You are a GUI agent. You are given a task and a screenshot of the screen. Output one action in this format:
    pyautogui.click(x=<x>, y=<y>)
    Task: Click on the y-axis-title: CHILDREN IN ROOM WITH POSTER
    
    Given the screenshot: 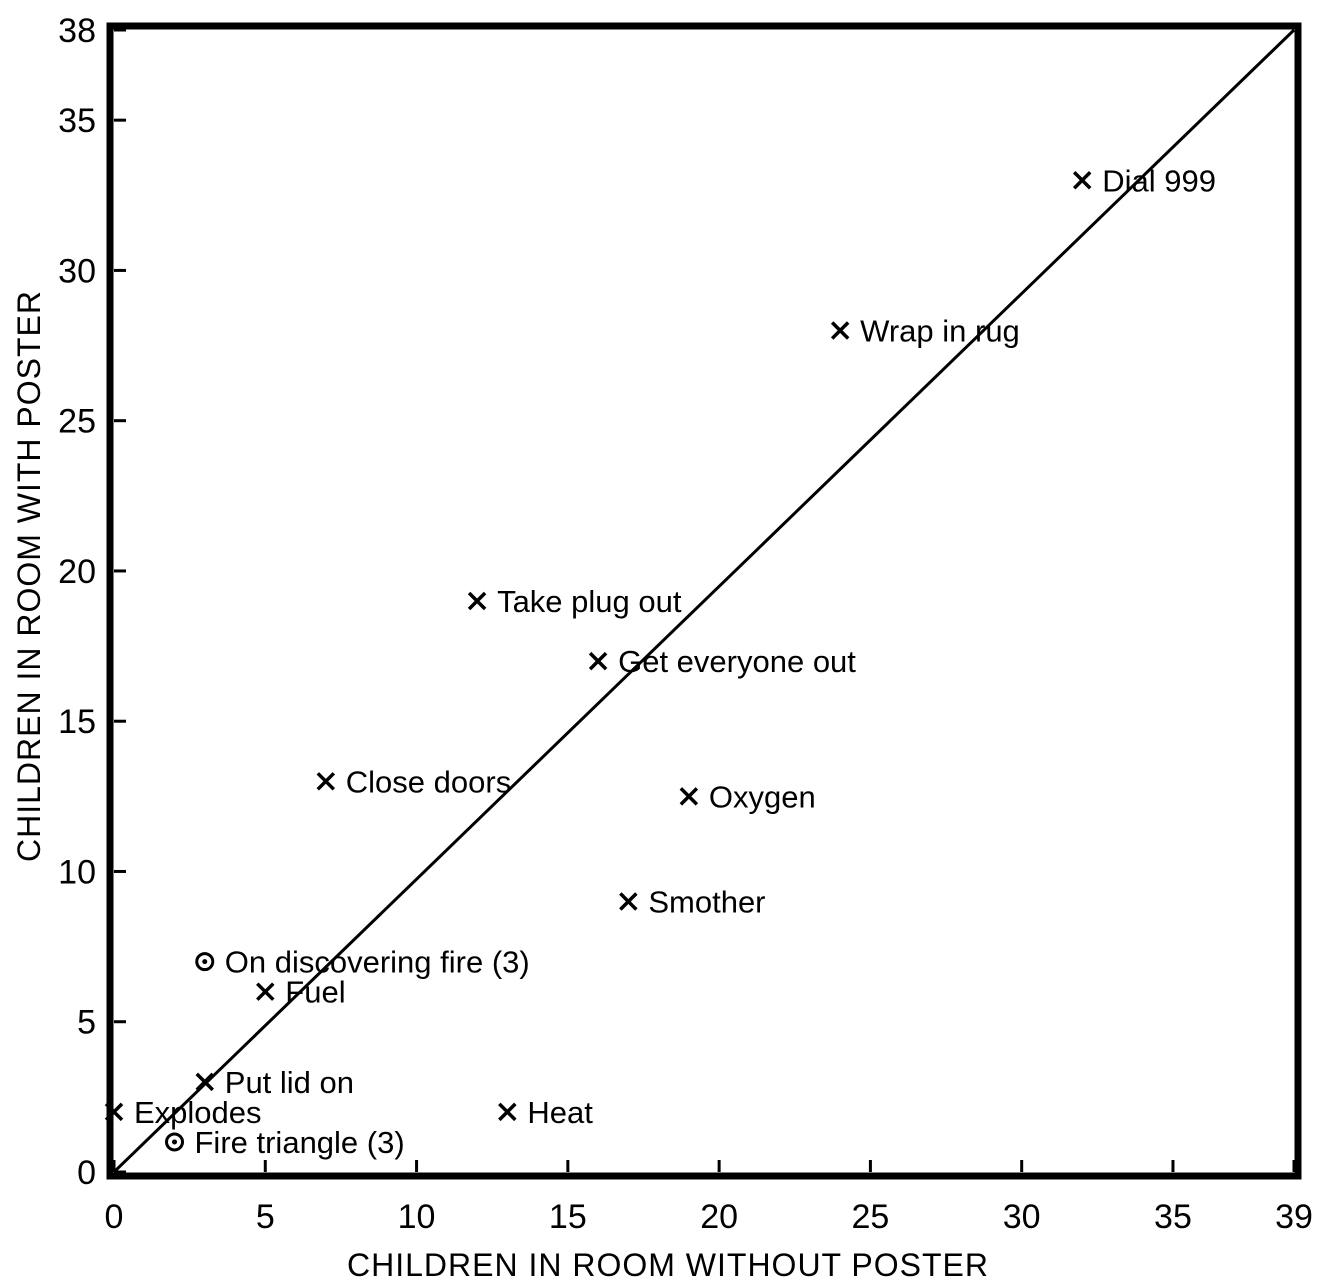 What is the action you would take?
    pyautogui.click(x=29, y=576)
    